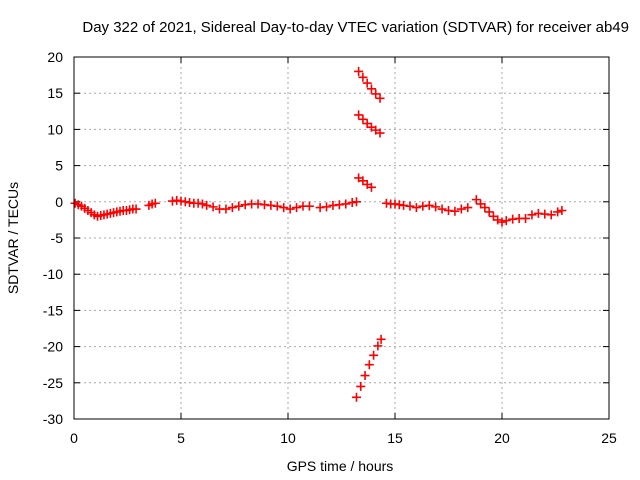  Describe the element at coordinates (59, 166) in the screenshot. I see `y-tick-label: 5` at that location.